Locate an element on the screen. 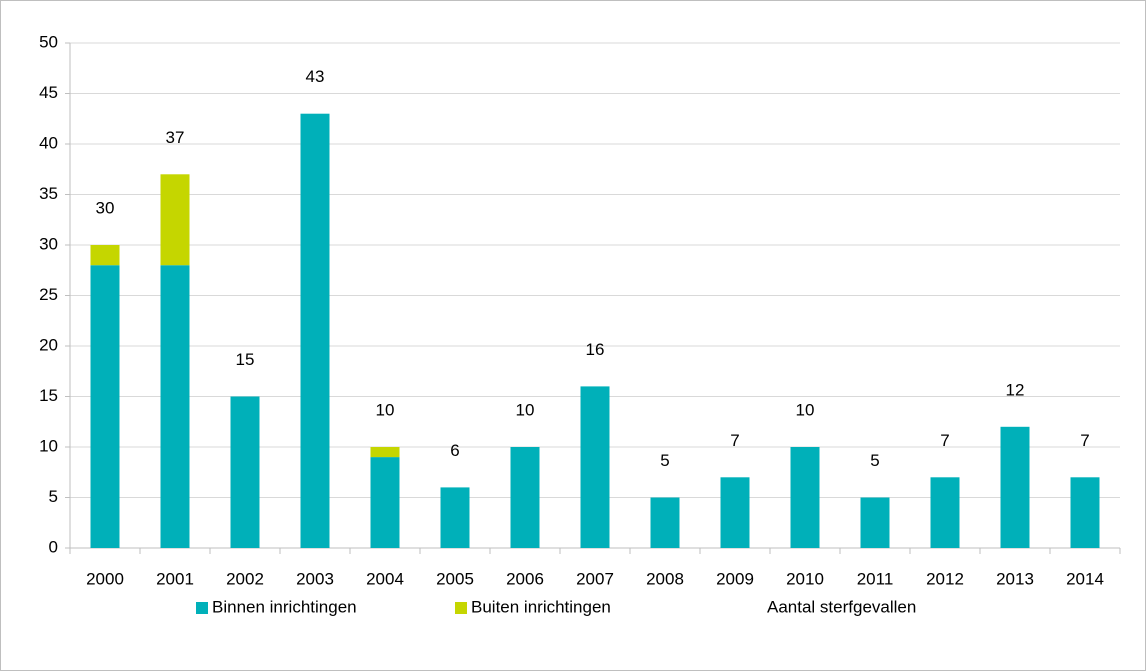 The width and height of the screenshot is (1146, 671). y-tick-label: 15 is located at coordinates (48, 395).